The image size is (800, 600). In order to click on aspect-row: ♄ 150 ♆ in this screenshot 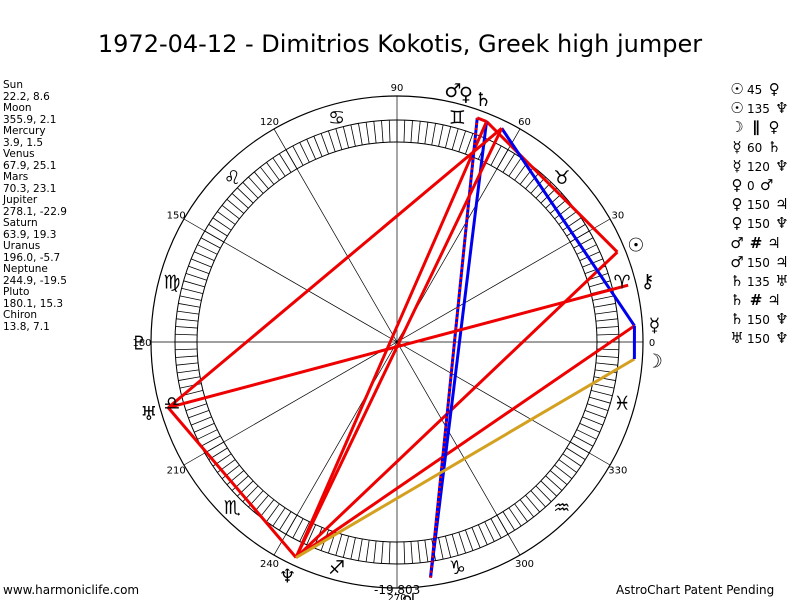, I will do `click(759, 319)`.